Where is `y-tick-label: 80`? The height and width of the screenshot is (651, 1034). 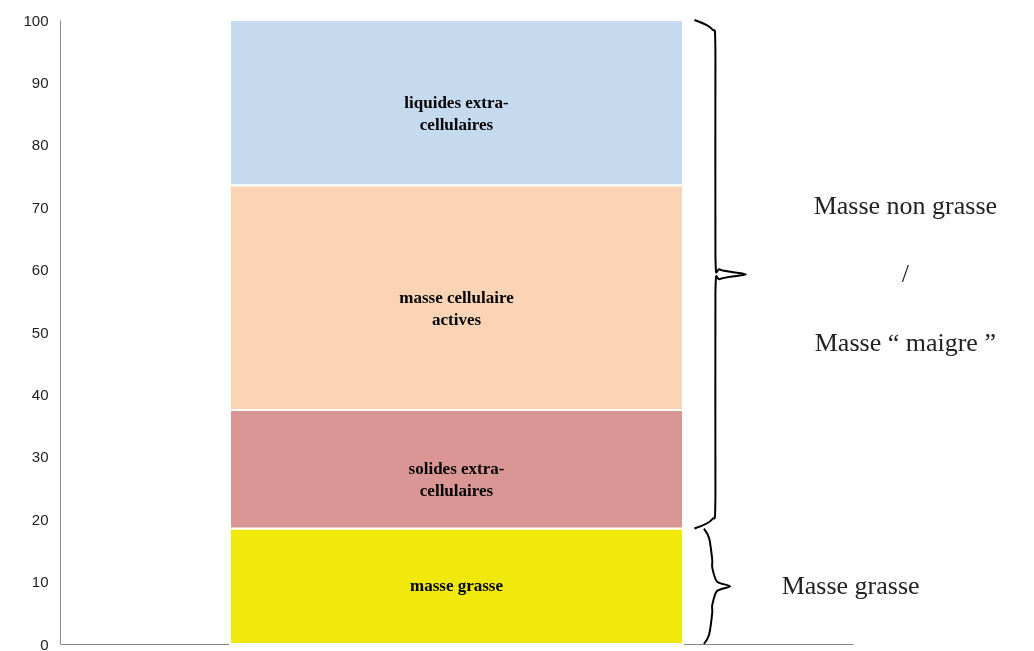
y-tick-label: 80 is located at coordinates (40, 145).